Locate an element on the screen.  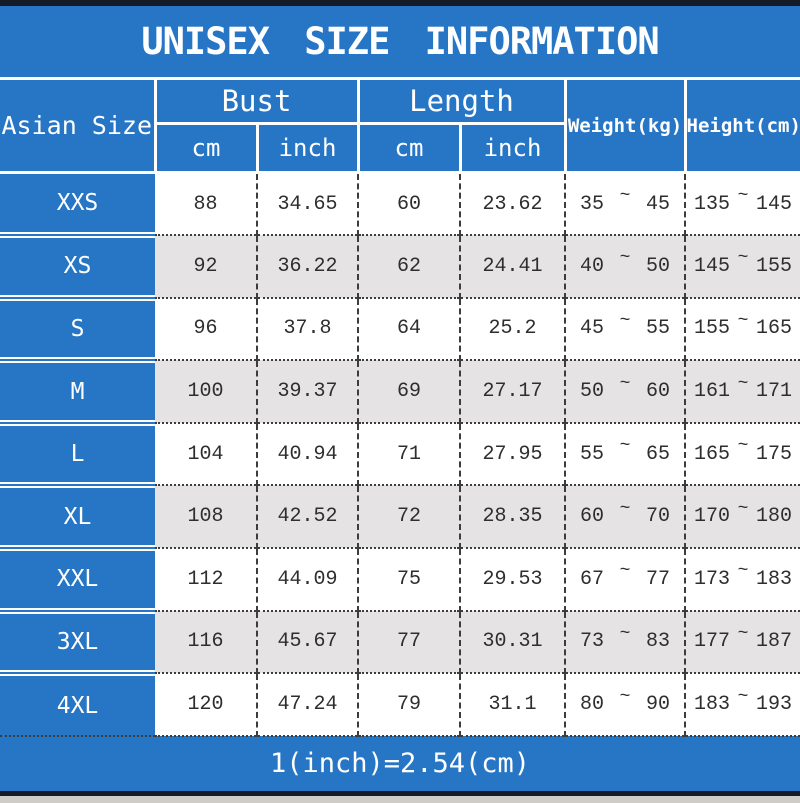
table-row: L 104 40.94 71 27.95 55 ~65 165 ~175 is located at coordinates (400, 453).